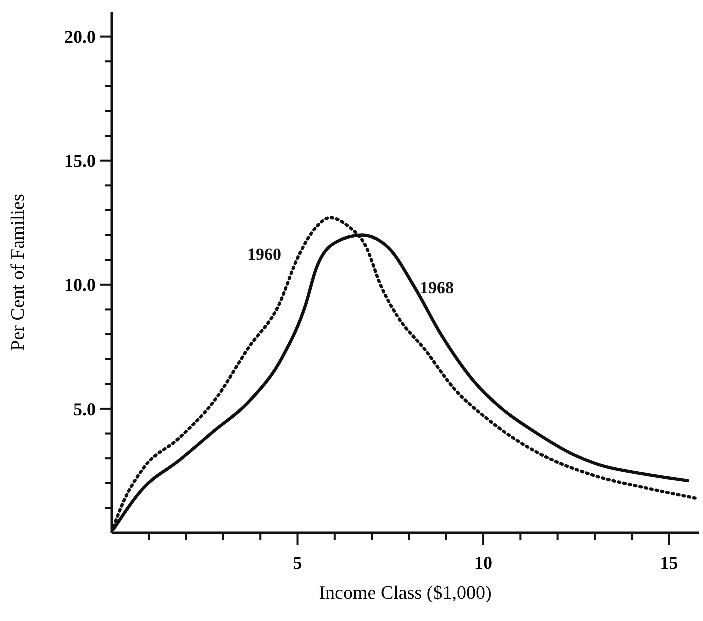 Image resolution: width=703 pixels, height=621 pixels. Describe the element at coordinates (264, 254) in the screenshot. I see `series-label: 1960` at that location.